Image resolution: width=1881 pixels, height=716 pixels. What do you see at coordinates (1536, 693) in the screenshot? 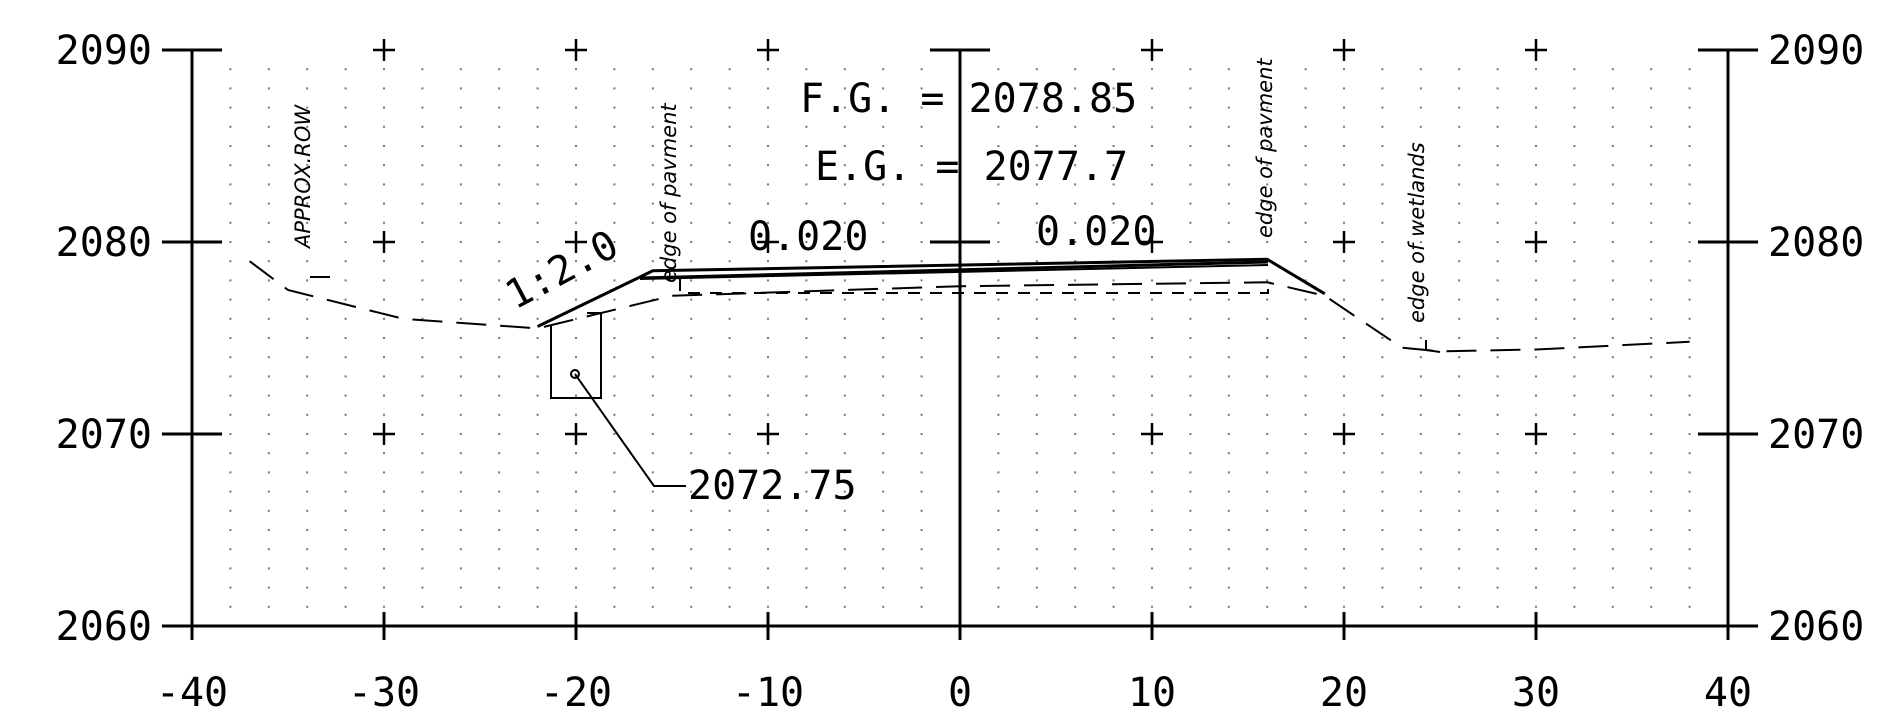
I see `x-tick-label: 30` at bounding box center [1536, 693].